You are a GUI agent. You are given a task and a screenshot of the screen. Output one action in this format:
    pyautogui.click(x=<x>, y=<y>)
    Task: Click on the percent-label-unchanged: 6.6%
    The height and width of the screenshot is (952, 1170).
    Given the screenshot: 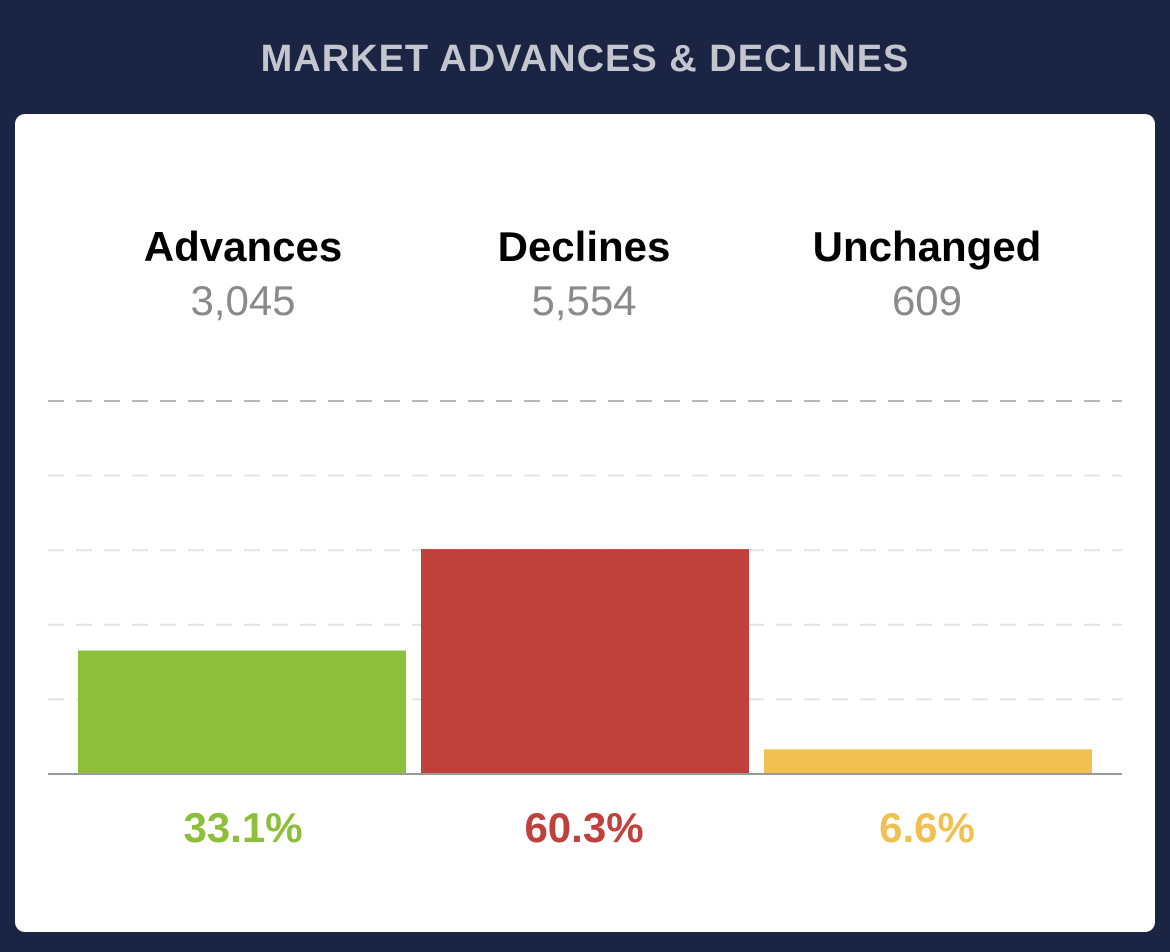 What is the action you would take?
    pyautogui.click(x=927, y=827)
    